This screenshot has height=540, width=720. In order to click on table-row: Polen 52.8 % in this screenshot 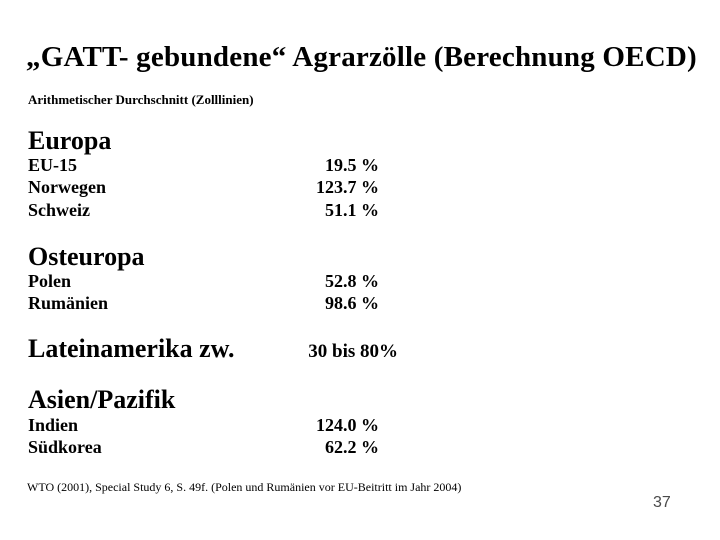, I will do `click(203, 281)`.